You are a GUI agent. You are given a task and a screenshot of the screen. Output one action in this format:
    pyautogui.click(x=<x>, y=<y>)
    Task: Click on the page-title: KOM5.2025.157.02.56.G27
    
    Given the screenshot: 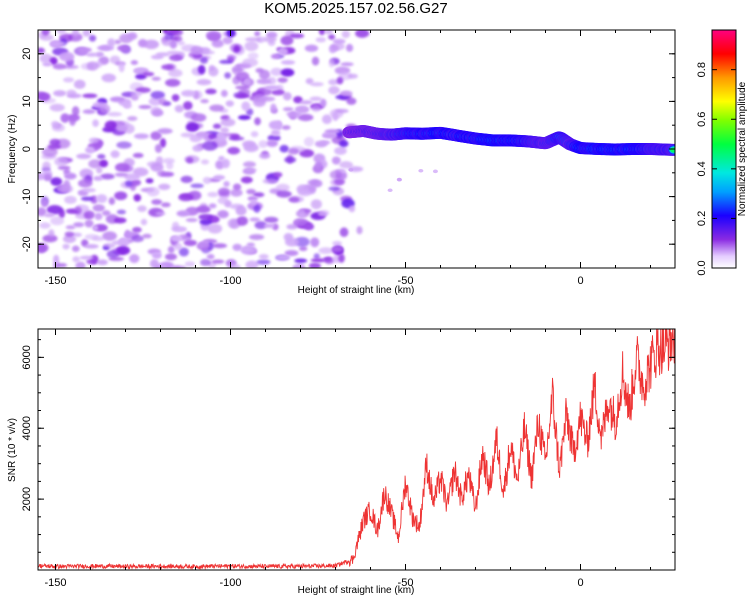 What is the action you would take?
    pyautogui.click(x=356, y=8)
    